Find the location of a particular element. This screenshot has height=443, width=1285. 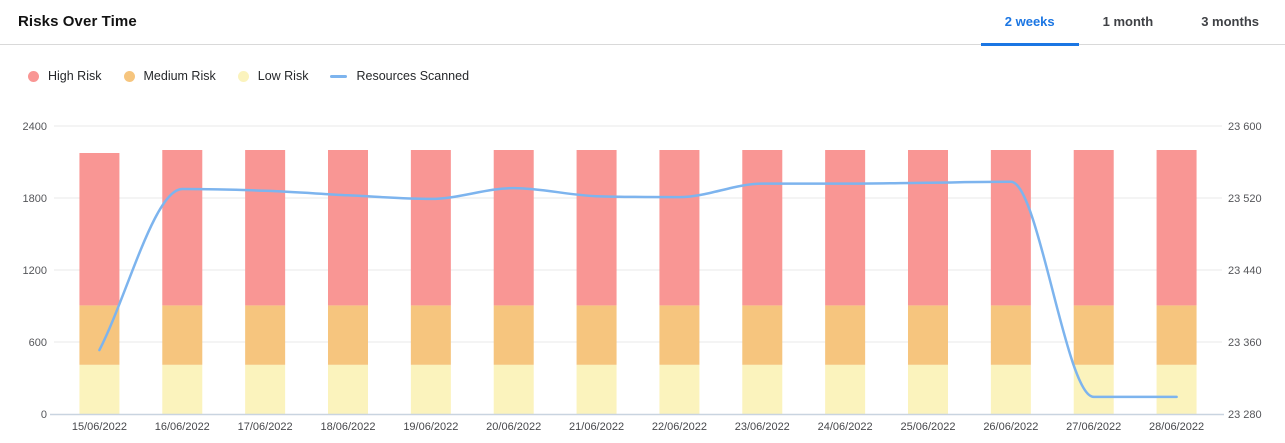

low-risk-dot-icon is located at coordinates (243, 76).